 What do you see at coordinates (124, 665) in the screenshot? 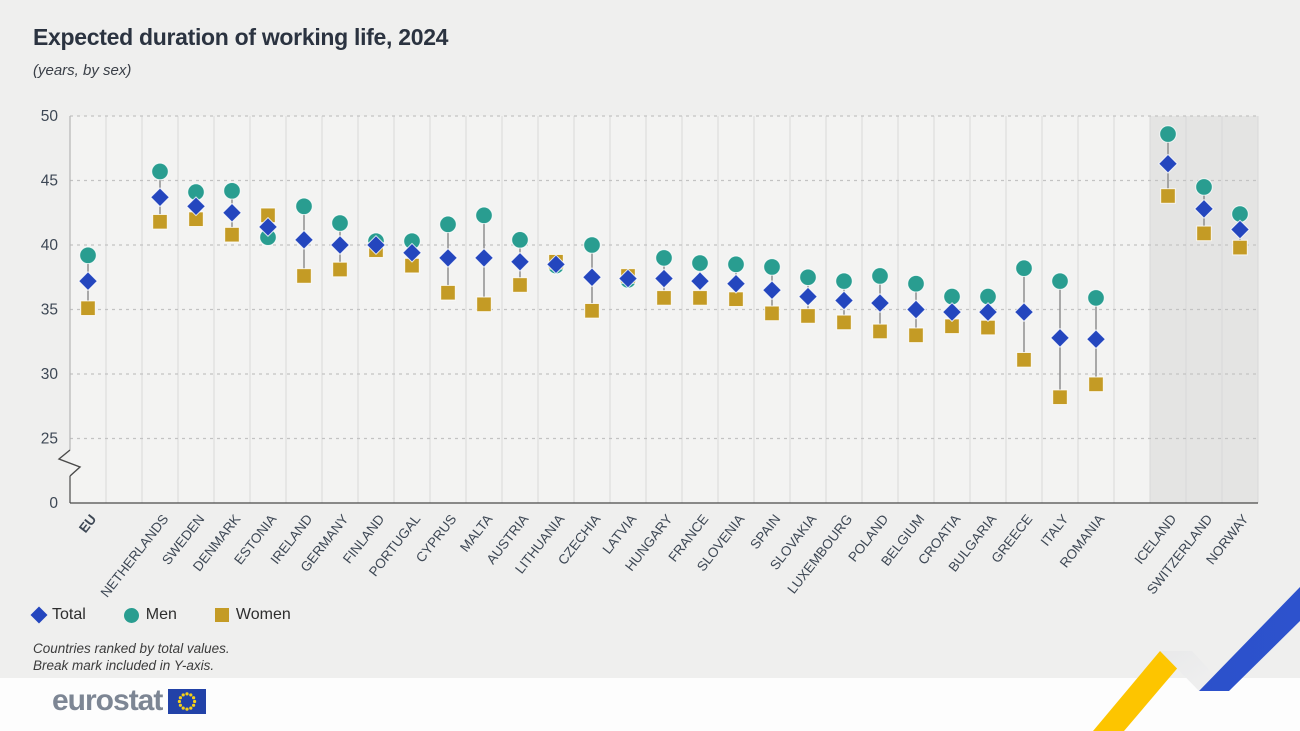
I see `footnote-break-mark: Break mark included in Y-axis.` at bounding box center [124, 665].